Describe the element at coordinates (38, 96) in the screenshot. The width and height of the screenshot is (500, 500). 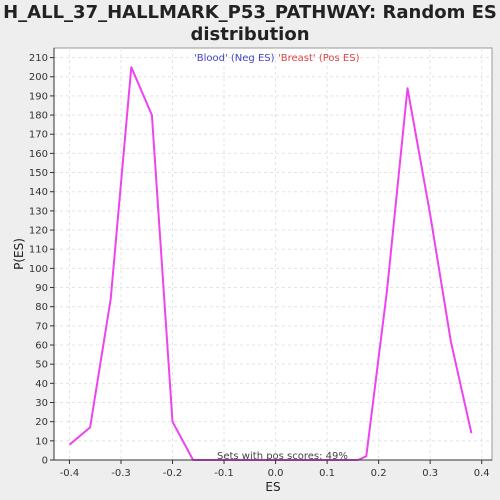
I see `y-tick-label: 190` at that location.